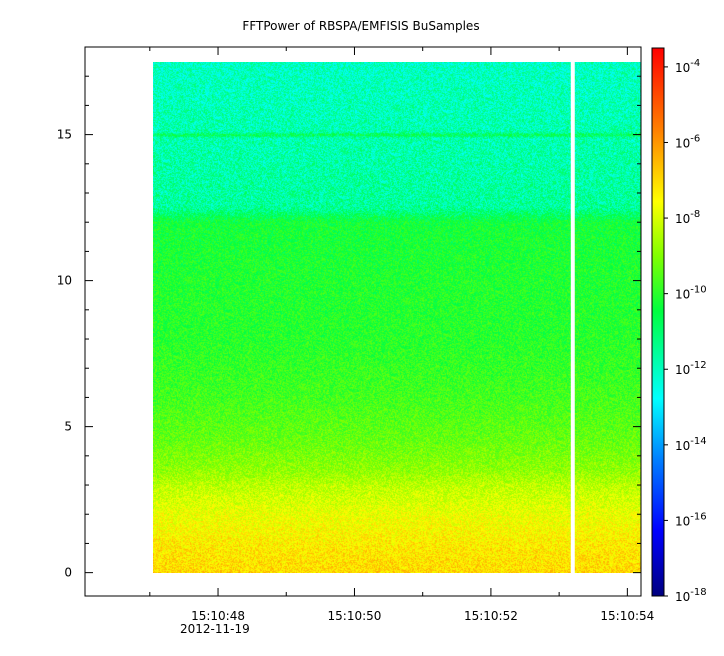 The height and width of the screenshot is (656, 724). What do you see at coordinates (64, 135) in the screenshot?
I see `y-tick-label: 15` at bounding box center [64, 135].